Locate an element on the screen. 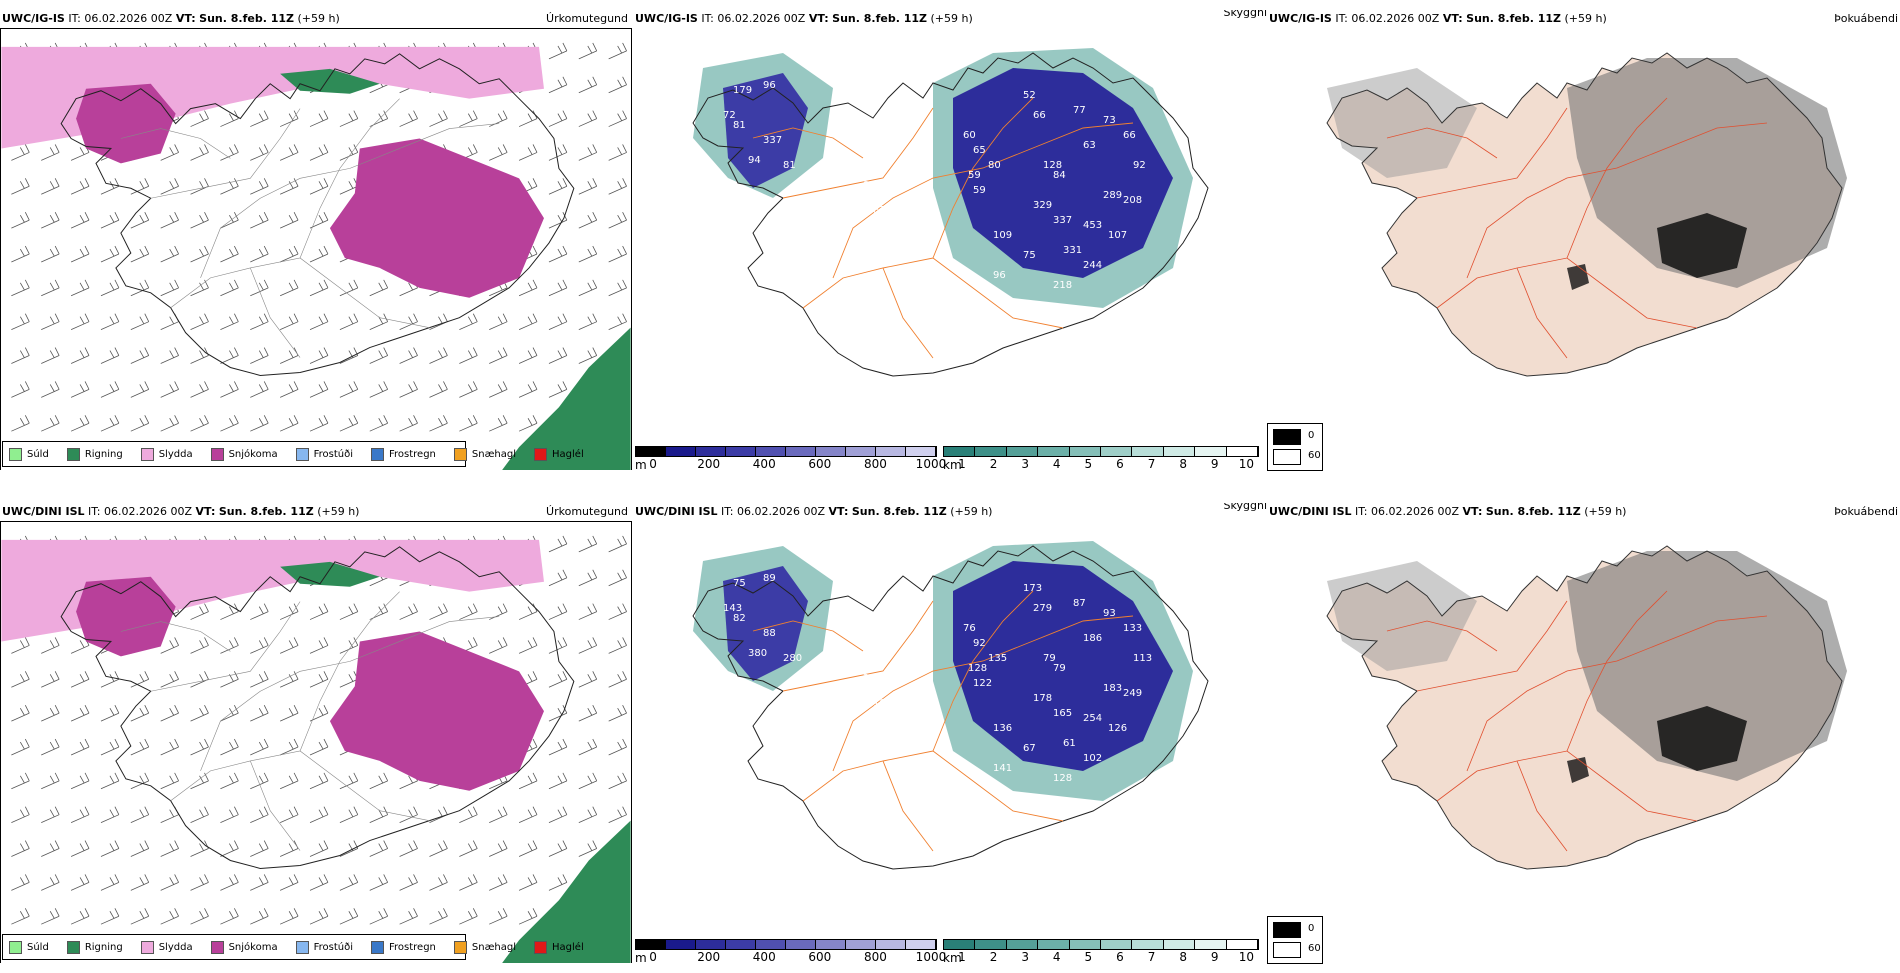  cloud-base-value: 59 is located at coordinates (974, 175).